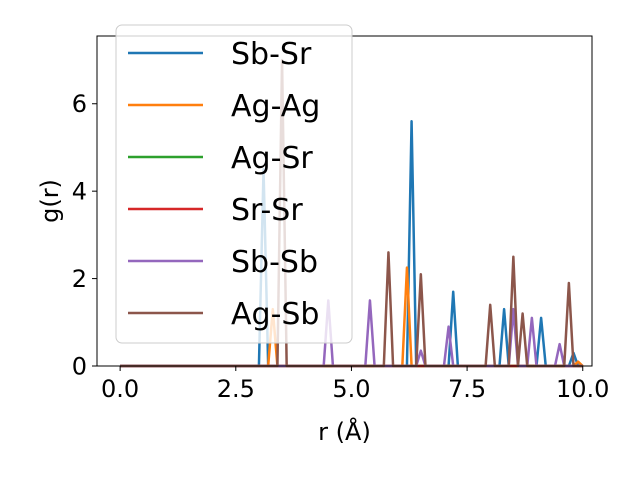  What do you see at coordinates (79, 192) in the screenshot?
I see `y-tick-label: 4` at bounding box center [79, 192].